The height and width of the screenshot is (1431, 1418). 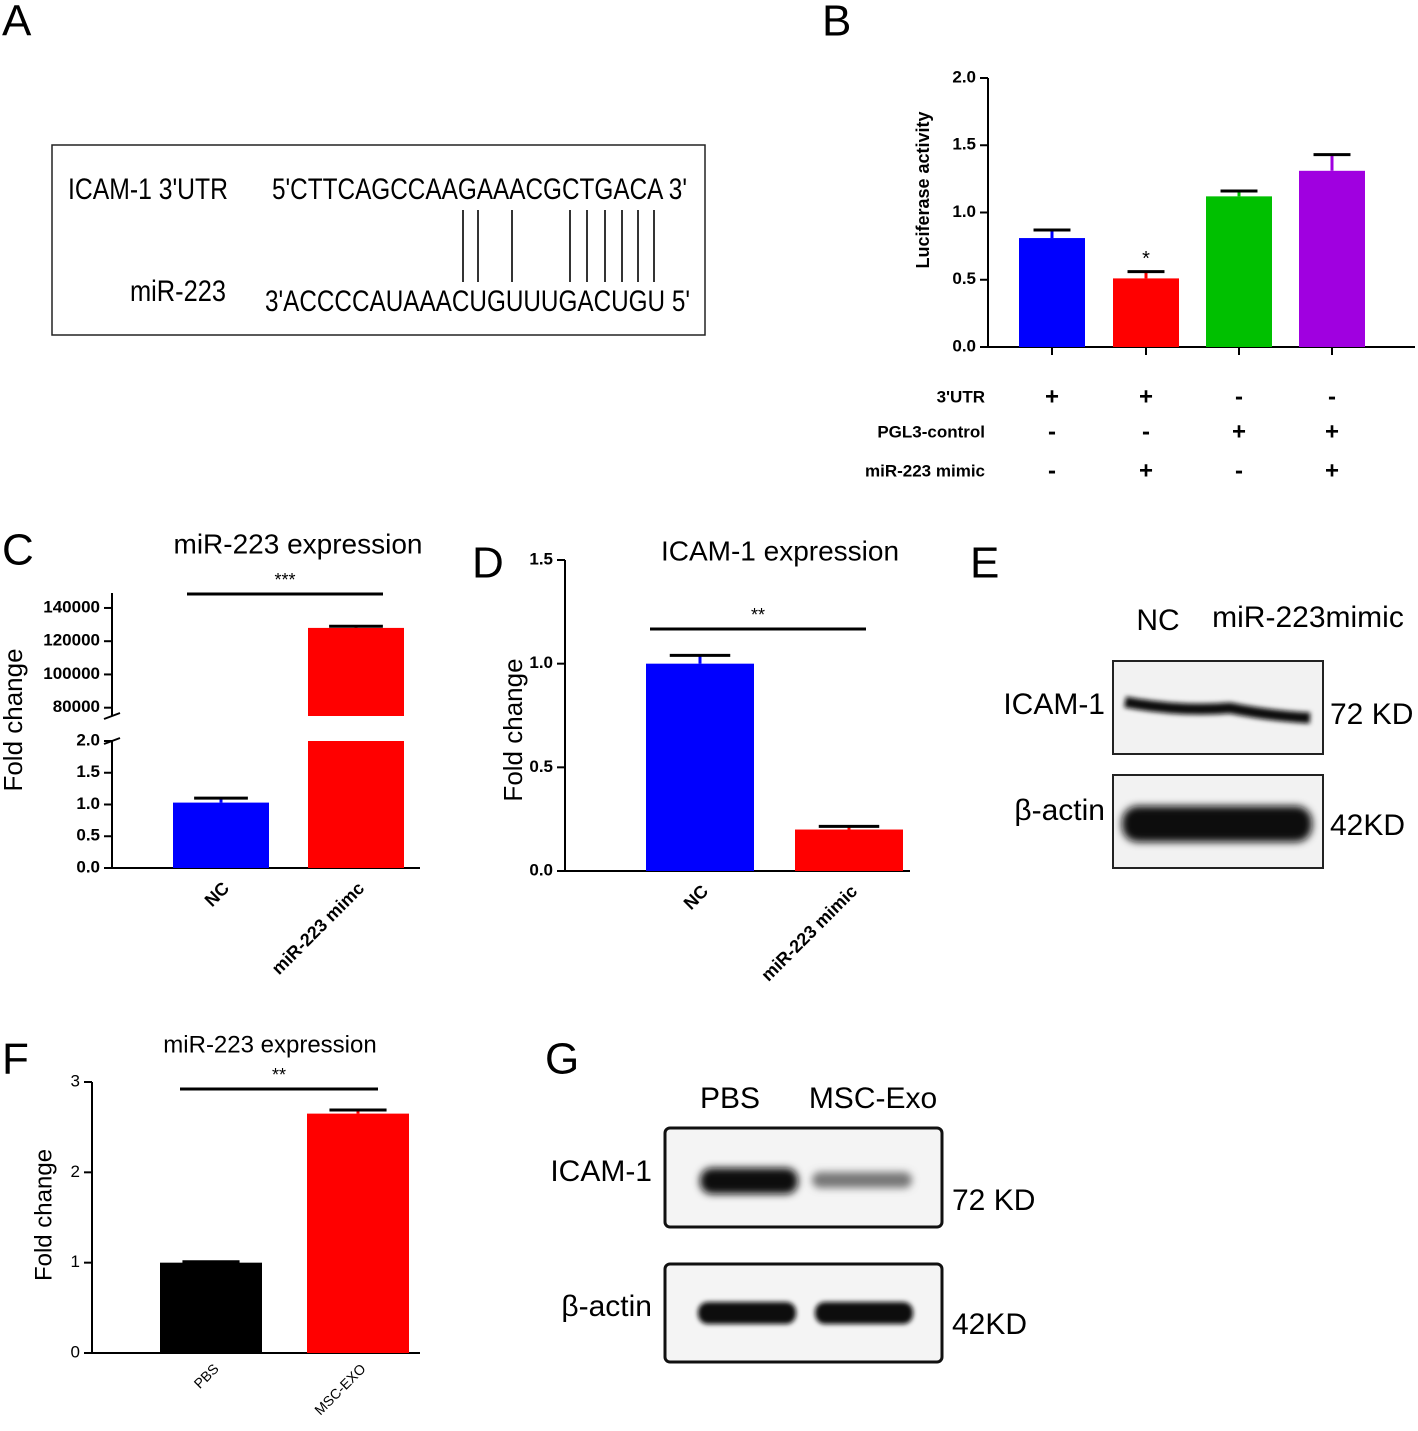 I want to click on lane-label: NC, so click(x=1157, y=620).